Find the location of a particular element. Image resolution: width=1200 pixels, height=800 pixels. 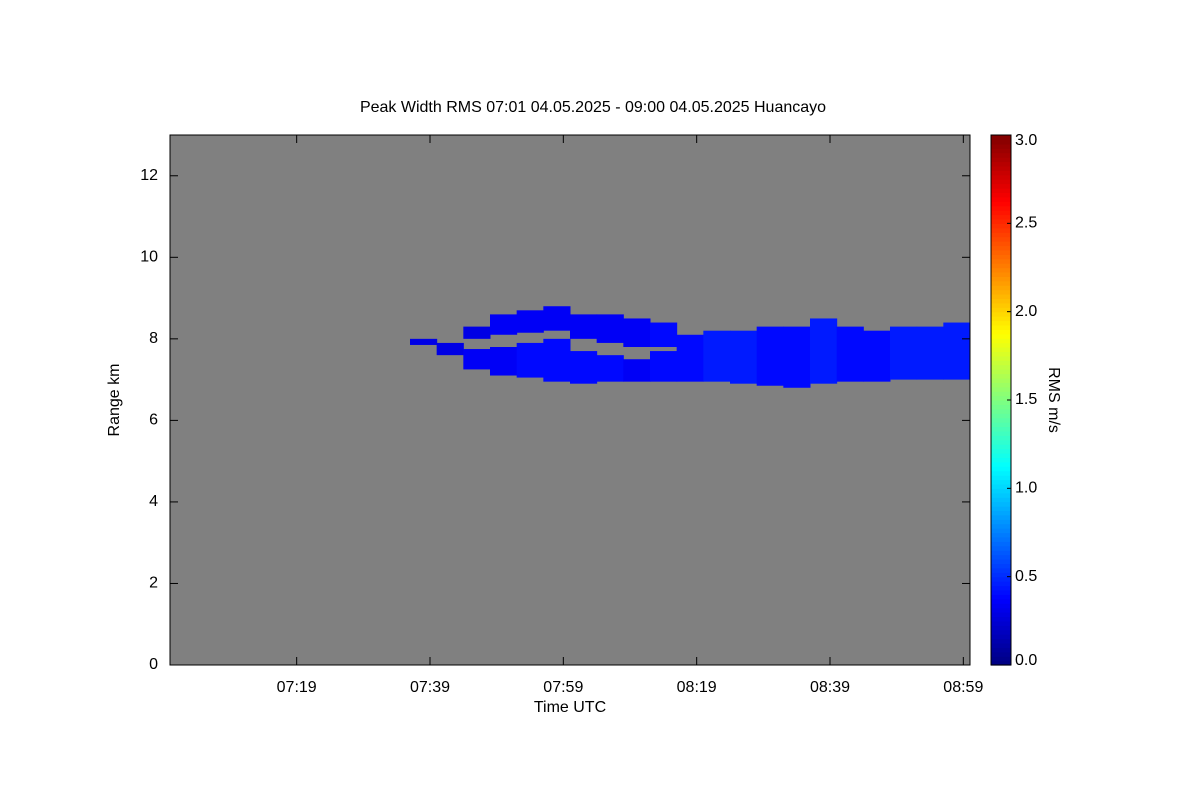

x-tick-label: 07:39 is located at coordinates (430, 687).